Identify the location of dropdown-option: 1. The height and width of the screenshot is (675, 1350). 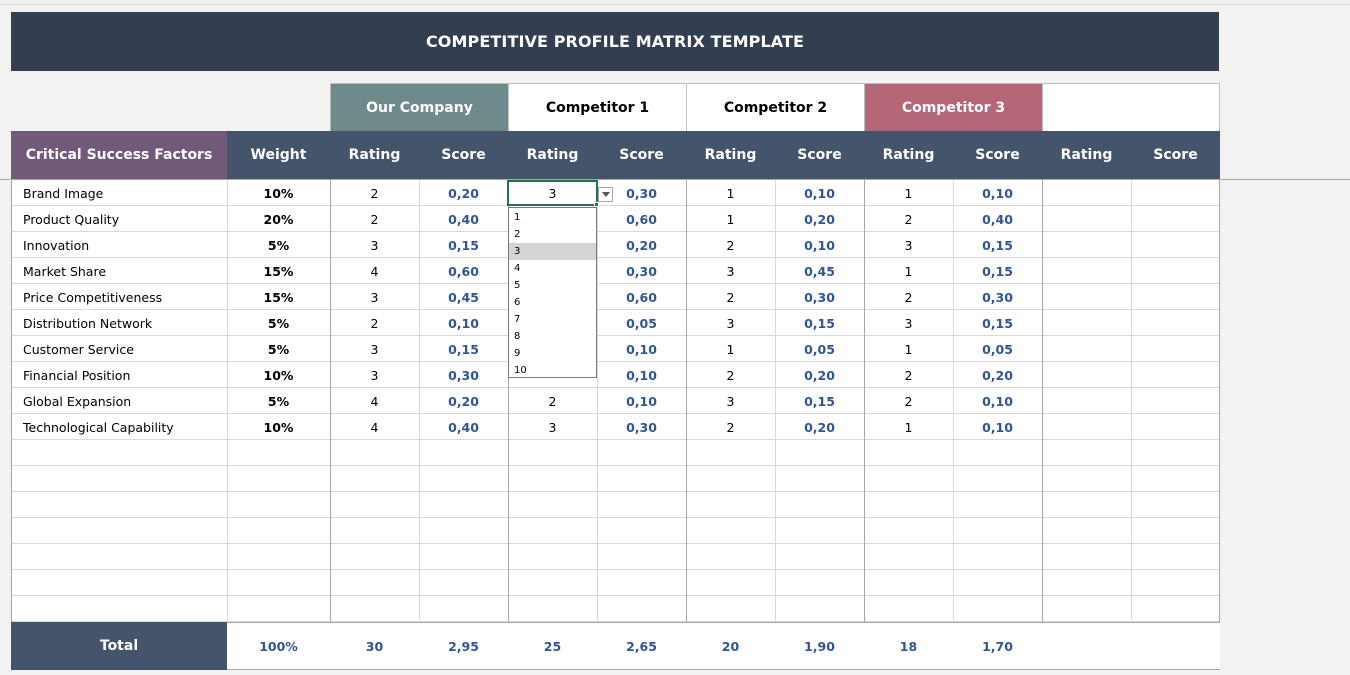
(517, 217).